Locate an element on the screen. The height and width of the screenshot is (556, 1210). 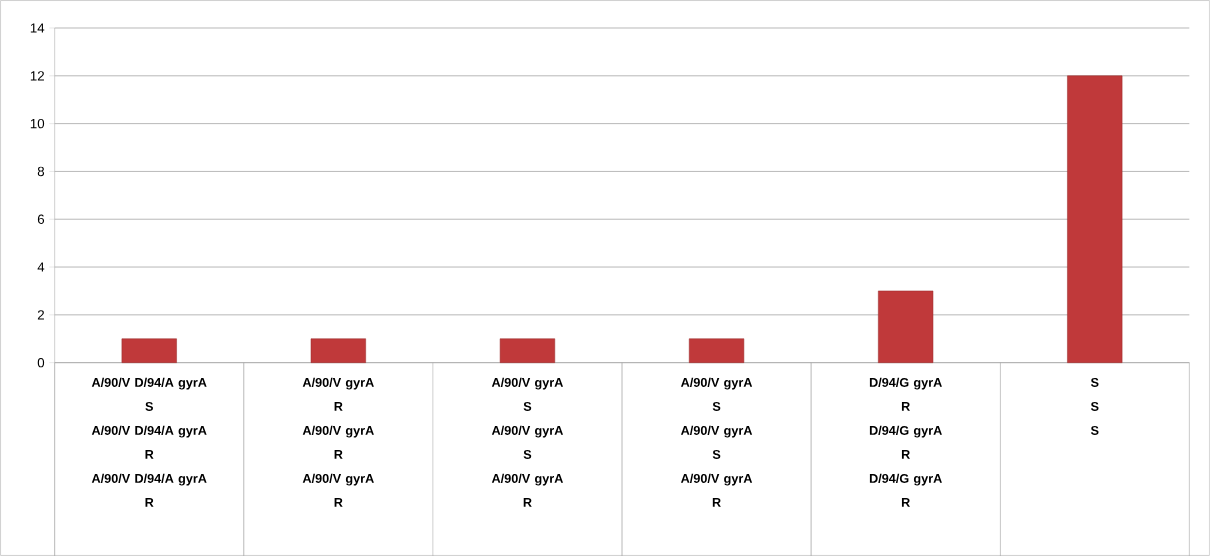
y-tick-label: 2 is located at coordinates (40, 315).